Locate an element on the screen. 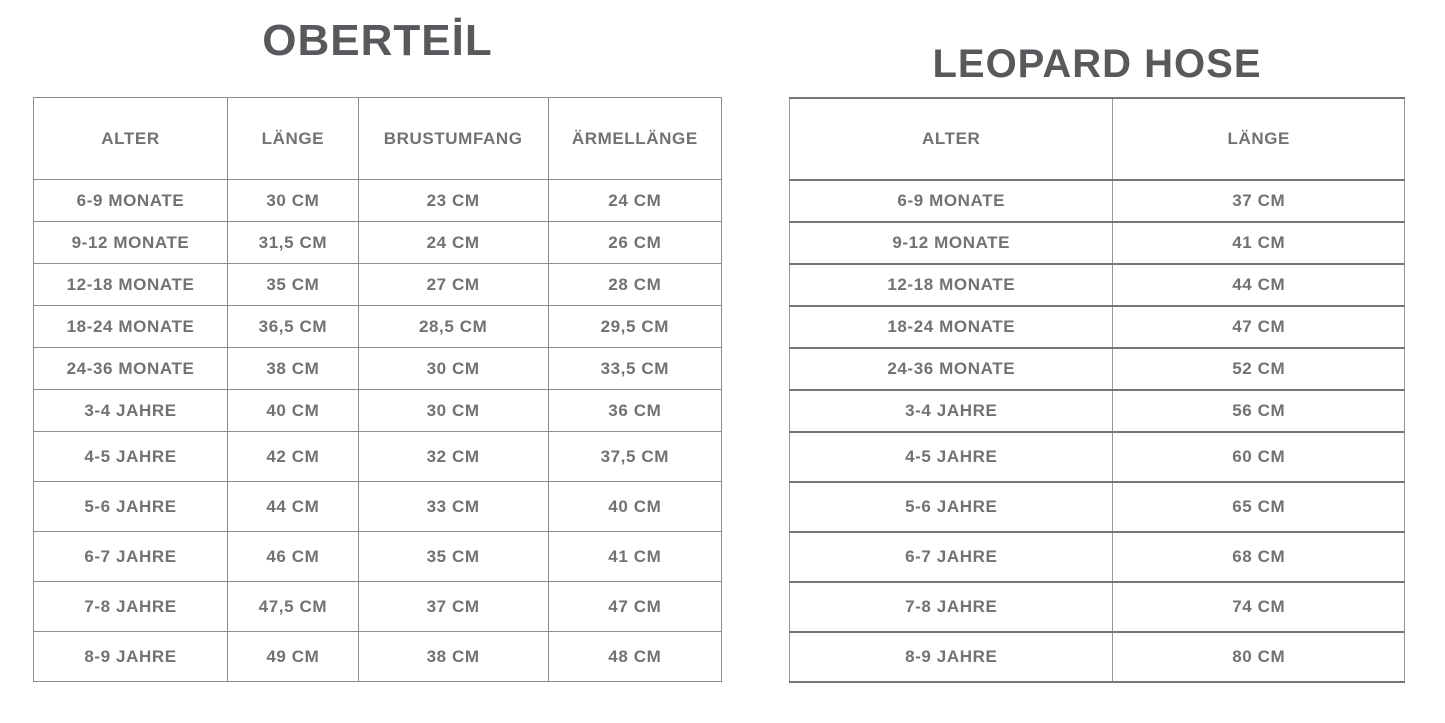 This screenshot has width=1445, height=723. table-row: 18-24 MONATE 36,5 CM 28,5 CM 29,5 CM is located at coordinates (377, 326).